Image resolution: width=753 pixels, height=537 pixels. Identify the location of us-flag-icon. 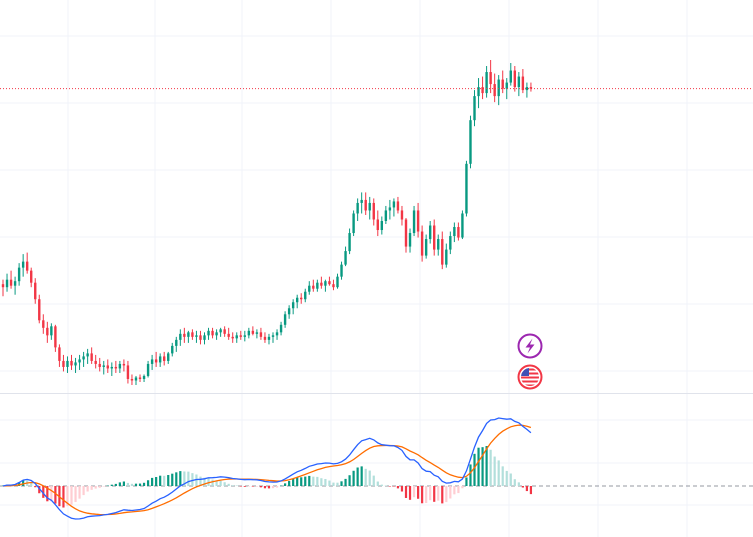
(530, 377).